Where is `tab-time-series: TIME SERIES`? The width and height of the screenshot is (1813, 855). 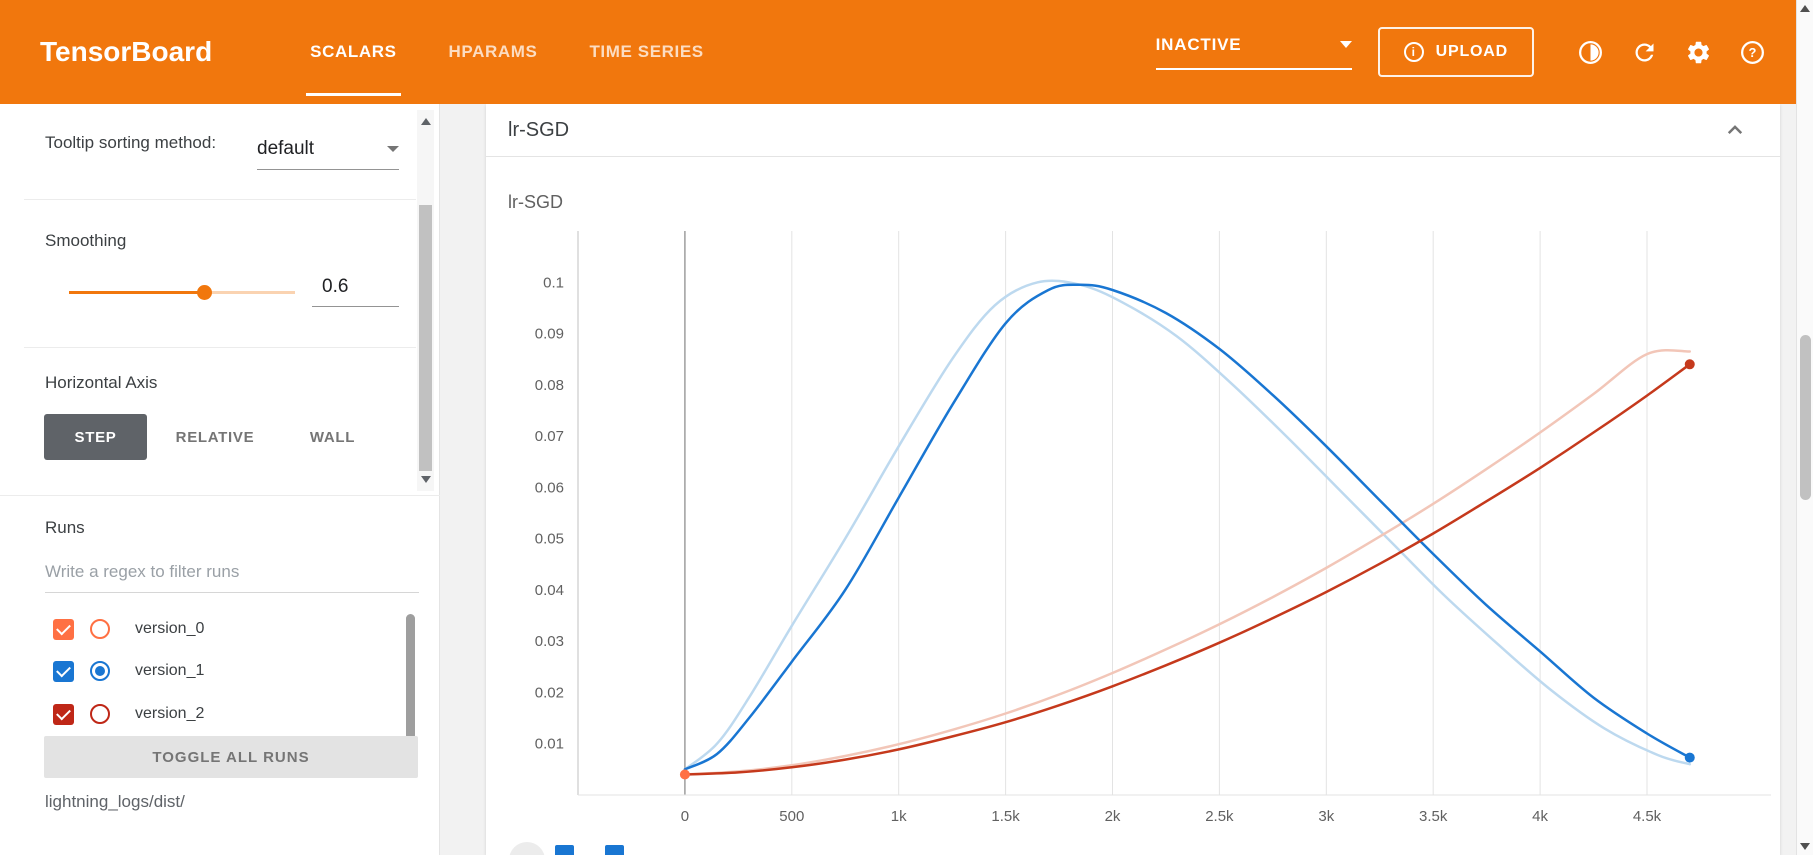
tab-time-series: TIME SERIES is located at coordinates (646, 52).